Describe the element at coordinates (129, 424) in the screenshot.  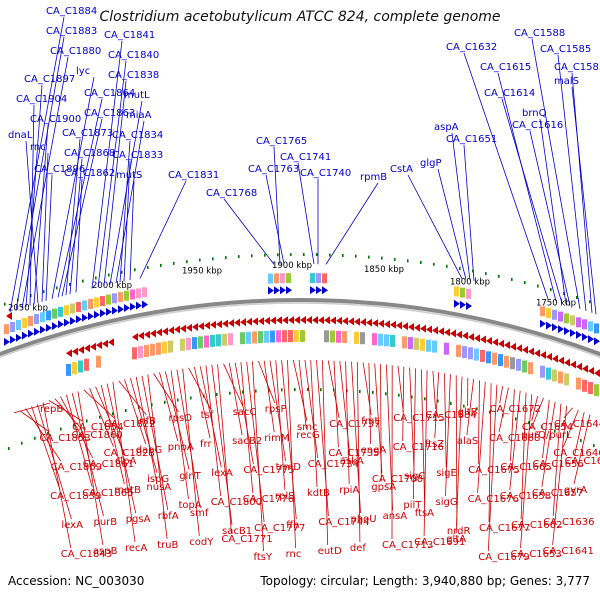
I see `reverse-gene-label: CA_C1822` at that location.